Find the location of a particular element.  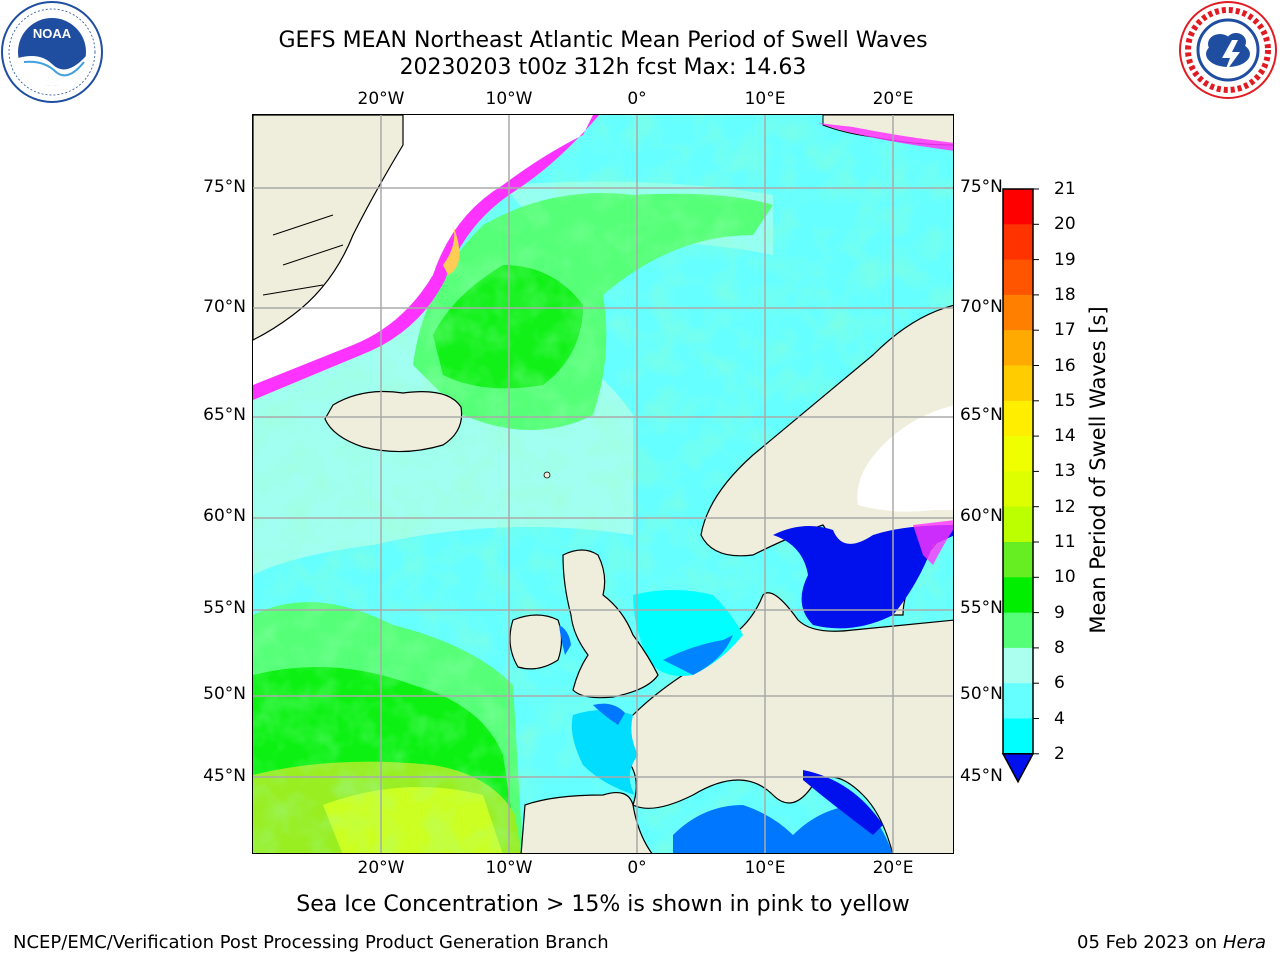

colorbar-tick-label: 10 is located at coordinates (1065, 577).